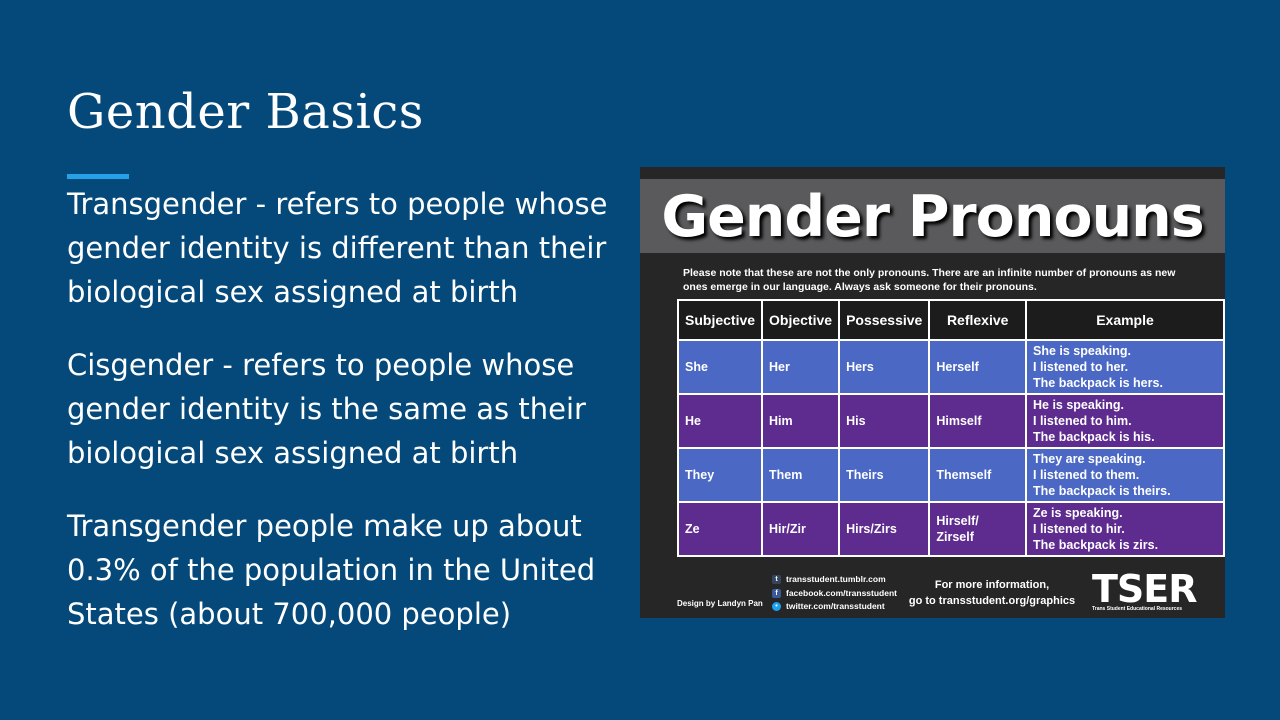 The image size is (1280, 720). Describe the element at coordinates (720, 367) in the screenshot. I see `cell-subjective: She` at that location.